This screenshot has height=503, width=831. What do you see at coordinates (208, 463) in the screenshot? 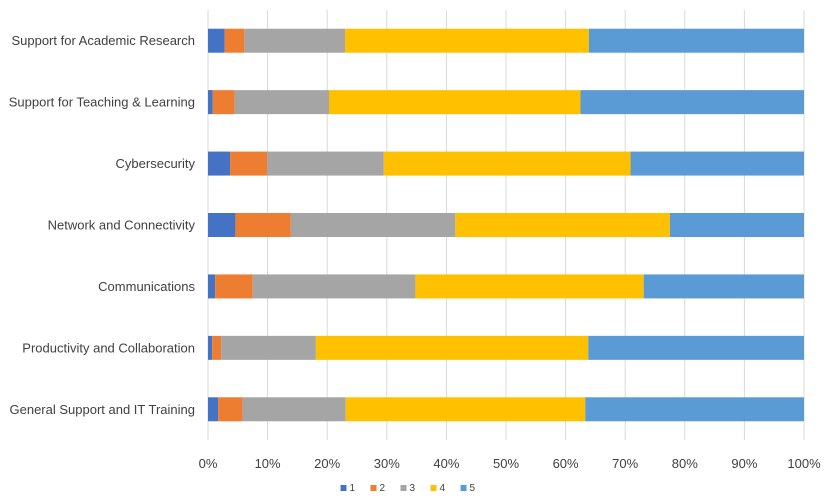
I see `x-tick-label: 0%` at bounding box center [208, 463].